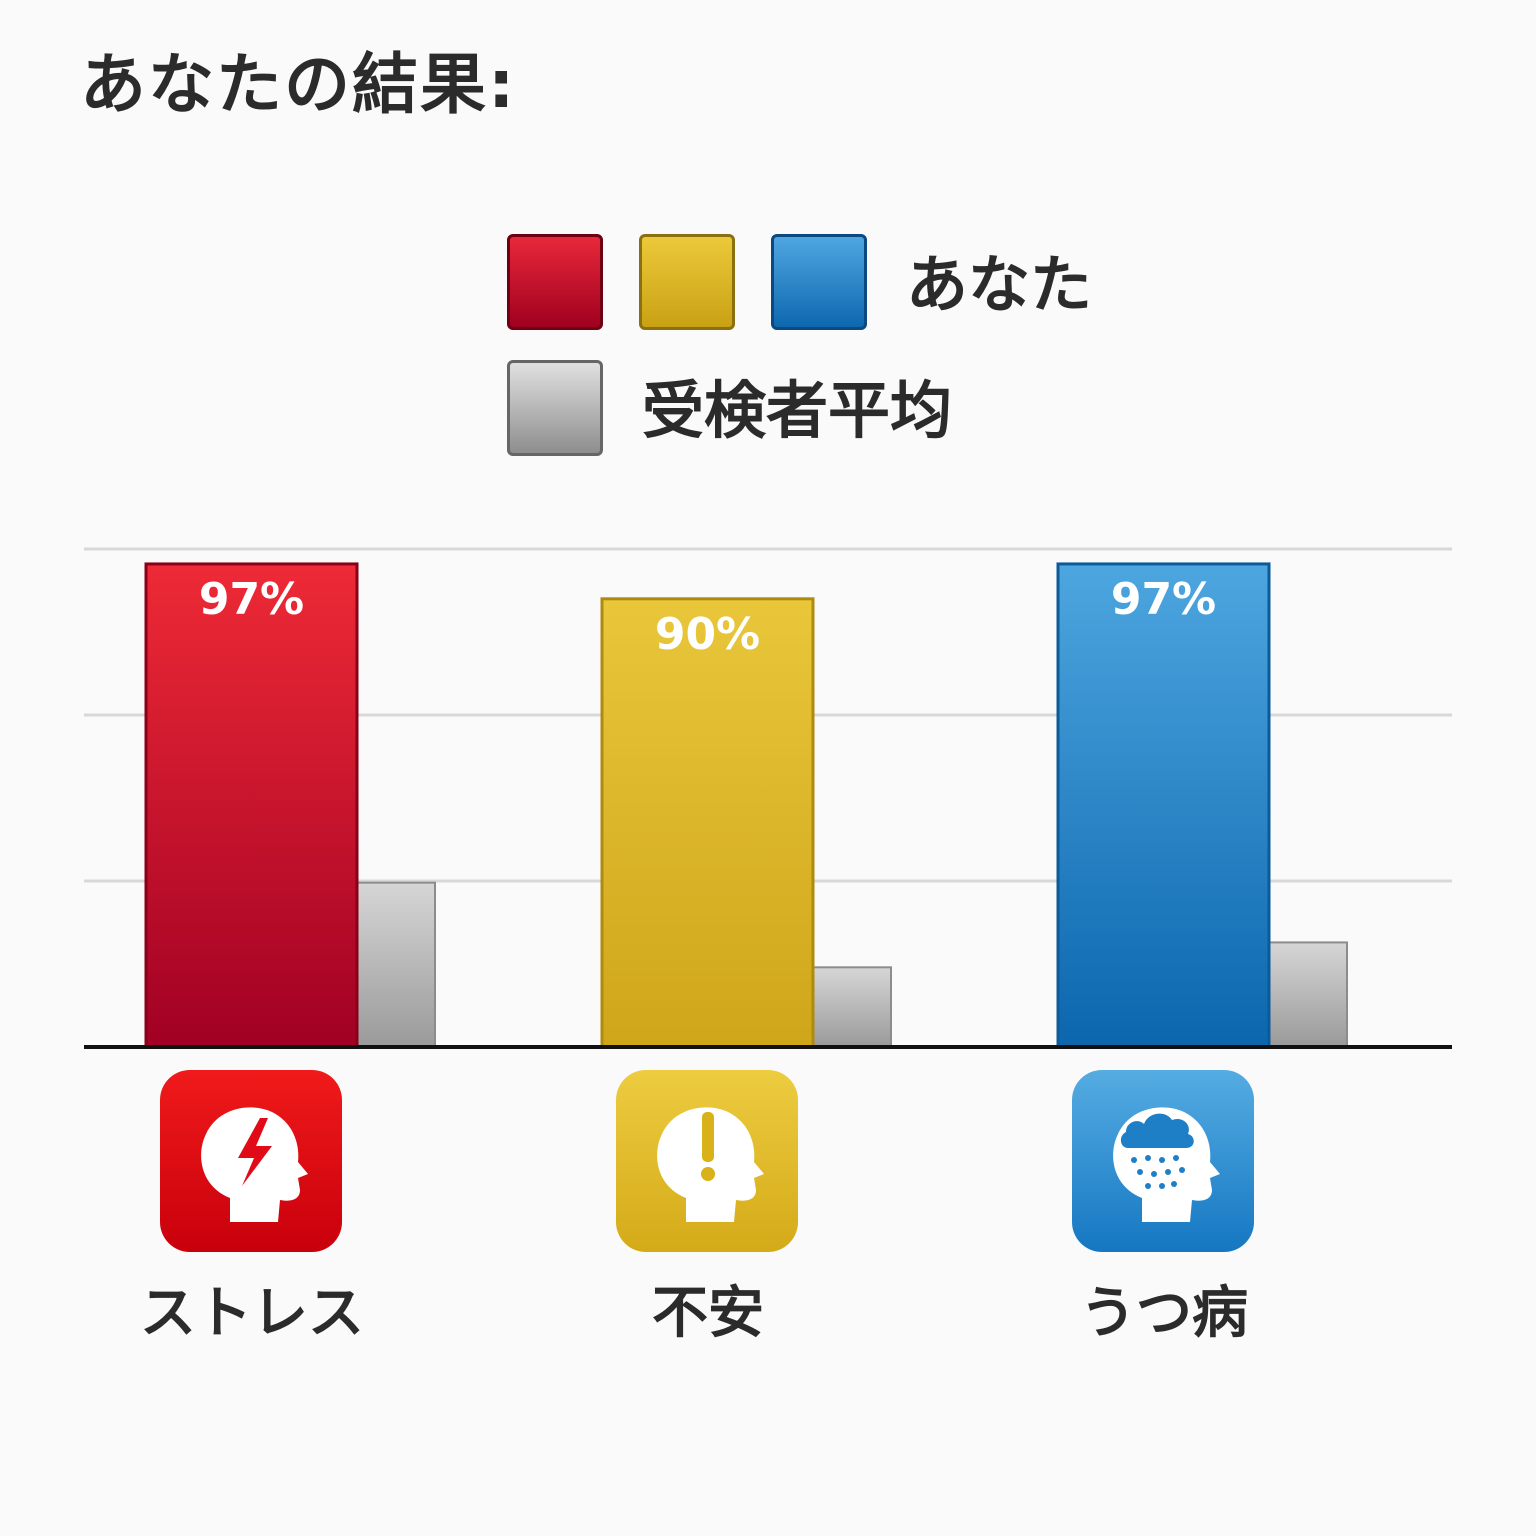  Describe the element at coordinates (396, 964) in the screenshot. I see `bar-average-stress` at that location.